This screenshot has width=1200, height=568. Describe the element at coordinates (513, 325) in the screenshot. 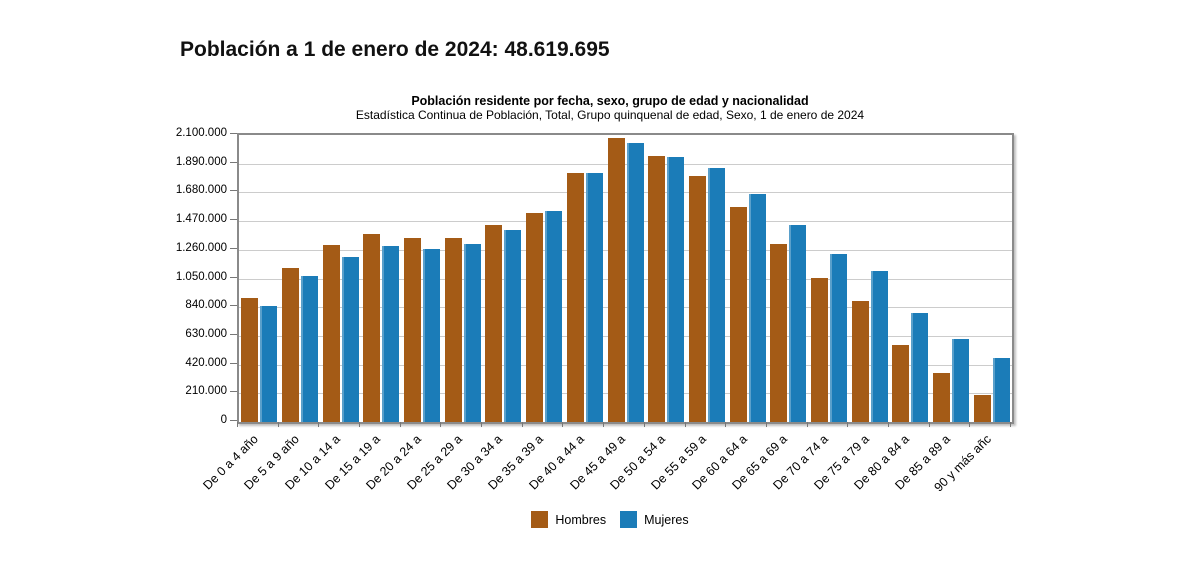

I see `bar-mujeres-de-30-a-34-a` at that location.